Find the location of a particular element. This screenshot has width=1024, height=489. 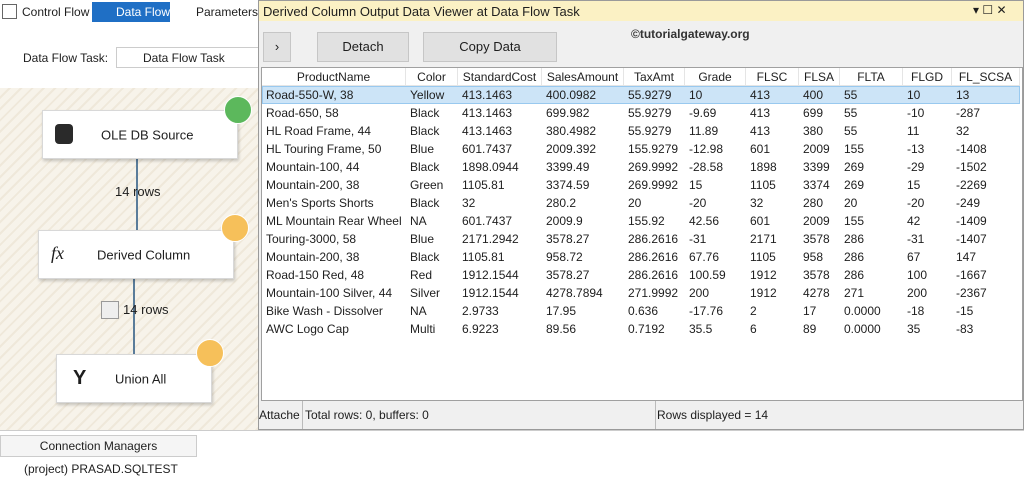

cell: 413.1463 is located at coordinates (487, 113).